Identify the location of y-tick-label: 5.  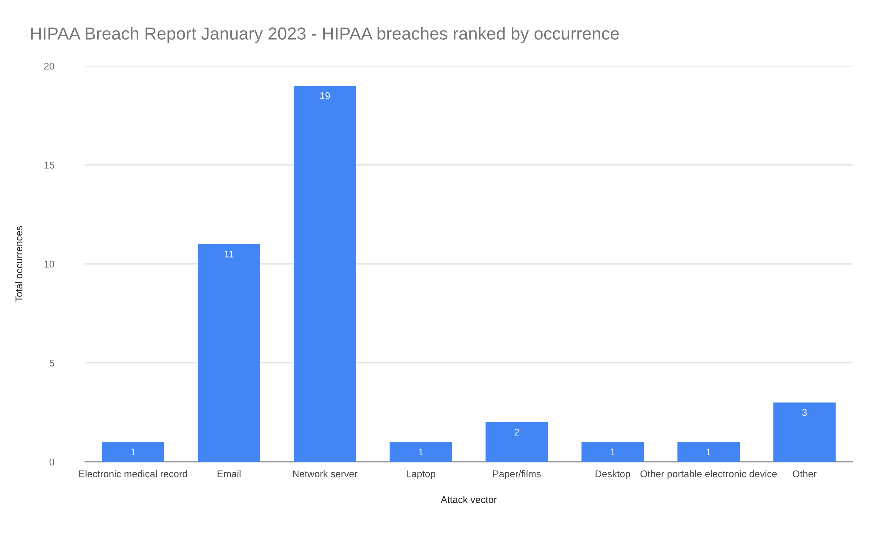
(52, 363).